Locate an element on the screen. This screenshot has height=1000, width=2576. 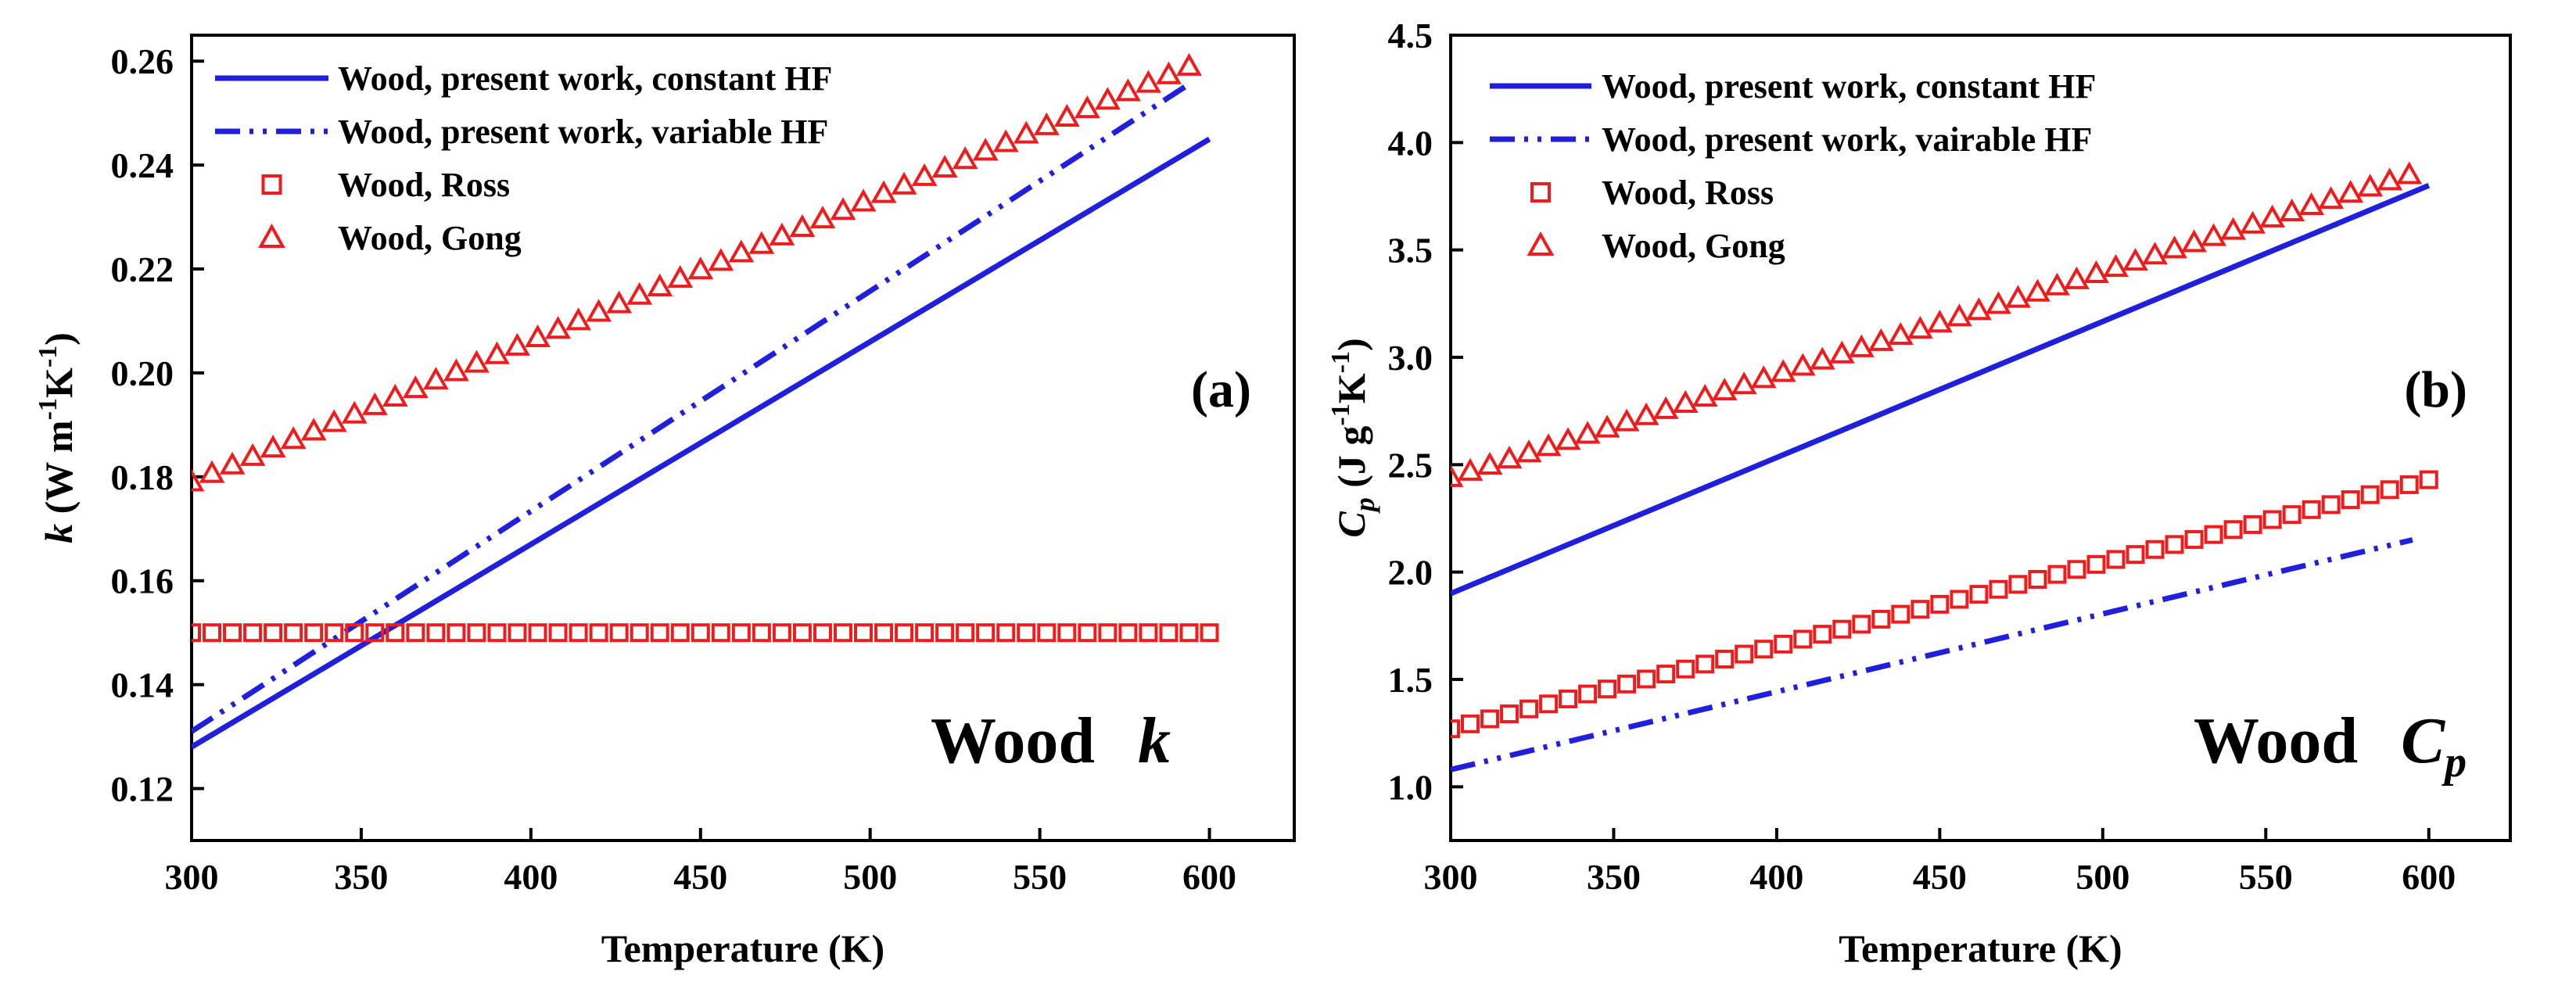
legend-label: Wood, present work, vairable HF is located at coordinates (1847, 139).